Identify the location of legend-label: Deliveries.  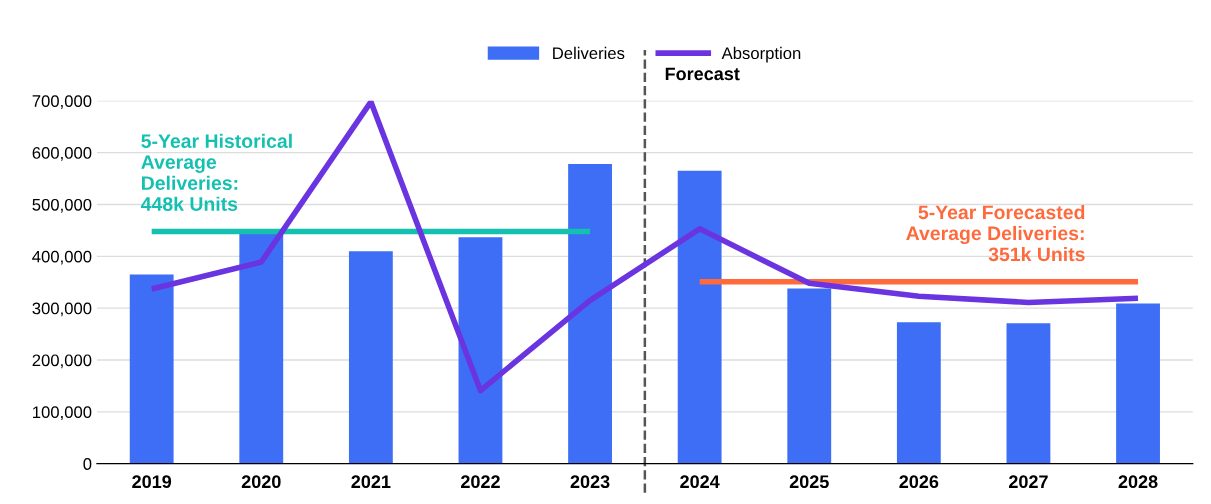
(589, 53).